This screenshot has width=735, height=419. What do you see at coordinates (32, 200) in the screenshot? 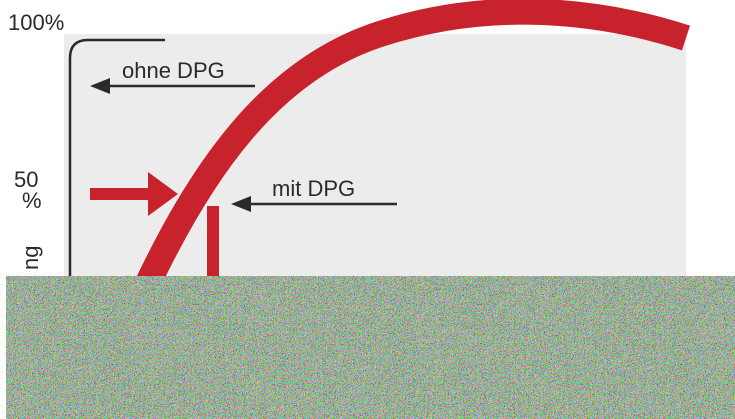
I see `y-axis-mid-label-percent: %` at bounding box center [32, 200].